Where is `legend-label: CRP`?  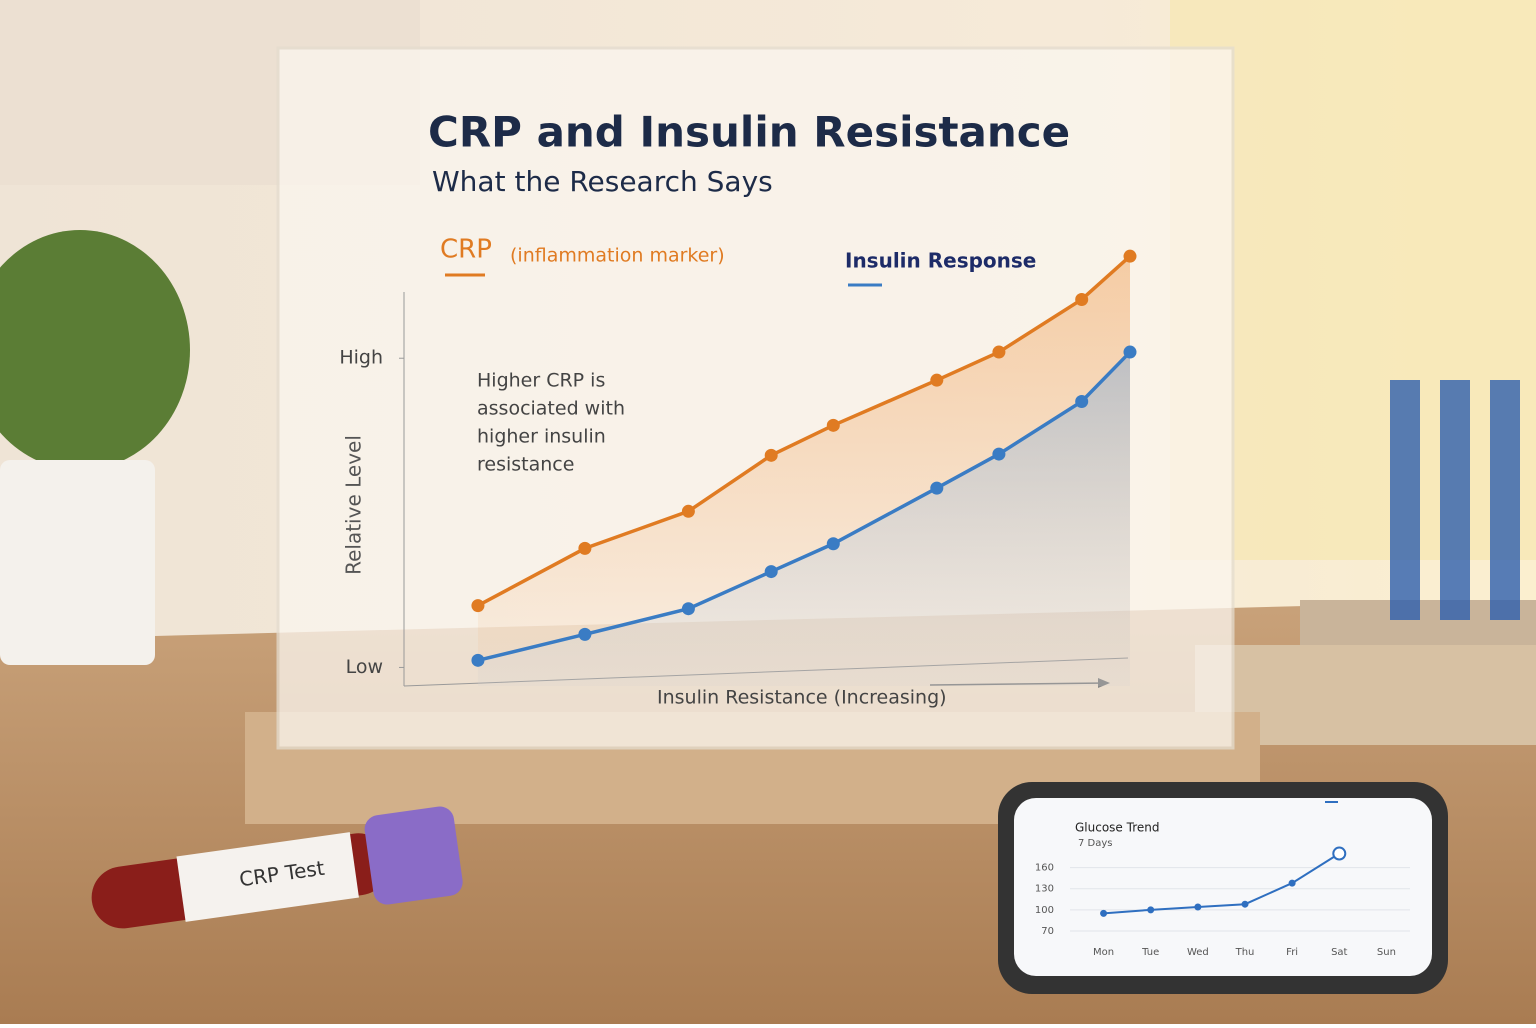 legend-label: CRP is located at coordinates (466, 250).